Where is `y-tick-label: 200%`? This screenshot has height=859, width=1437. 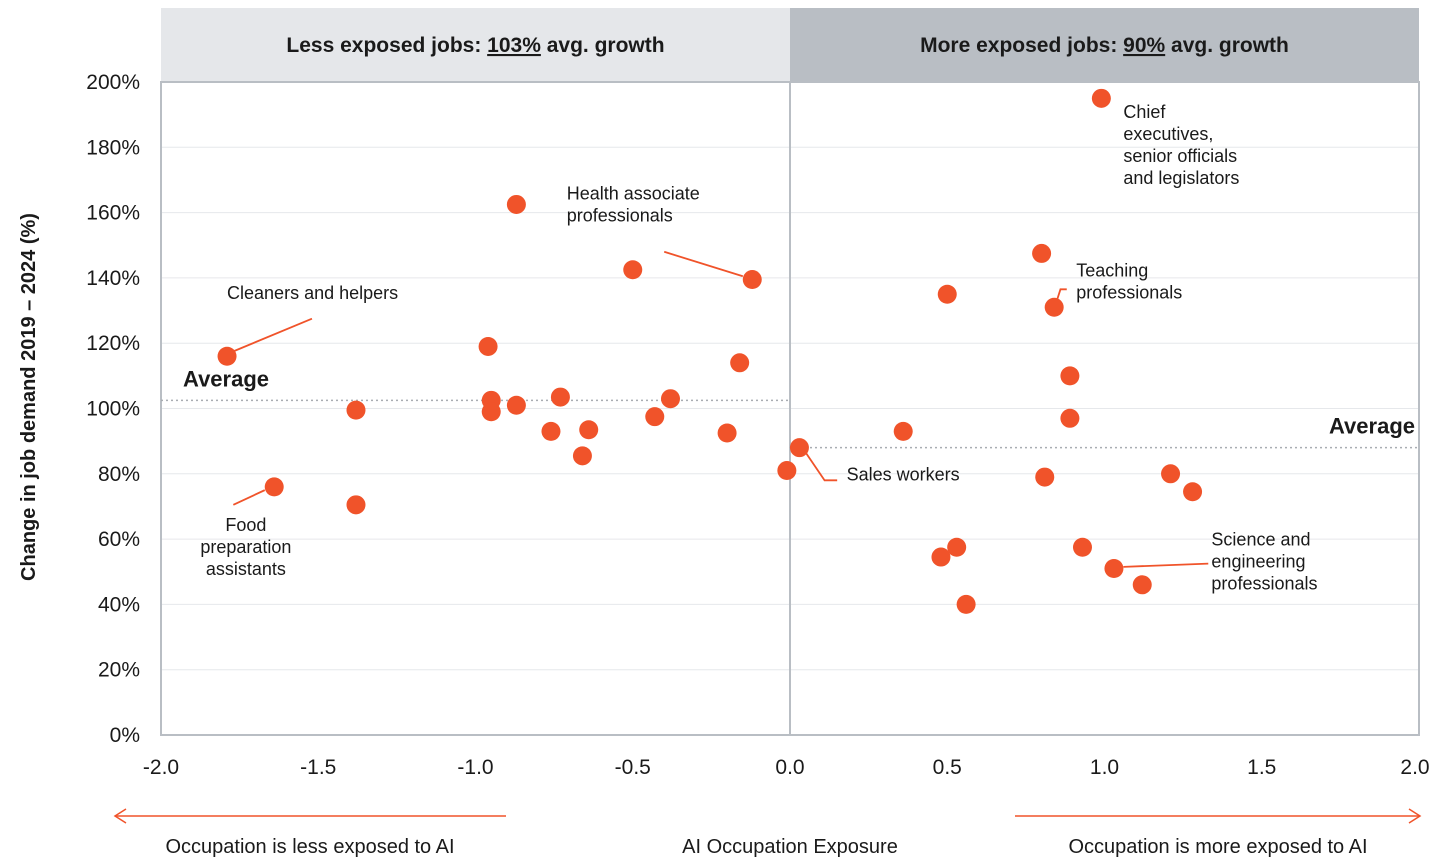
y-tick-label: 200% is located at coordinates (113, 82).